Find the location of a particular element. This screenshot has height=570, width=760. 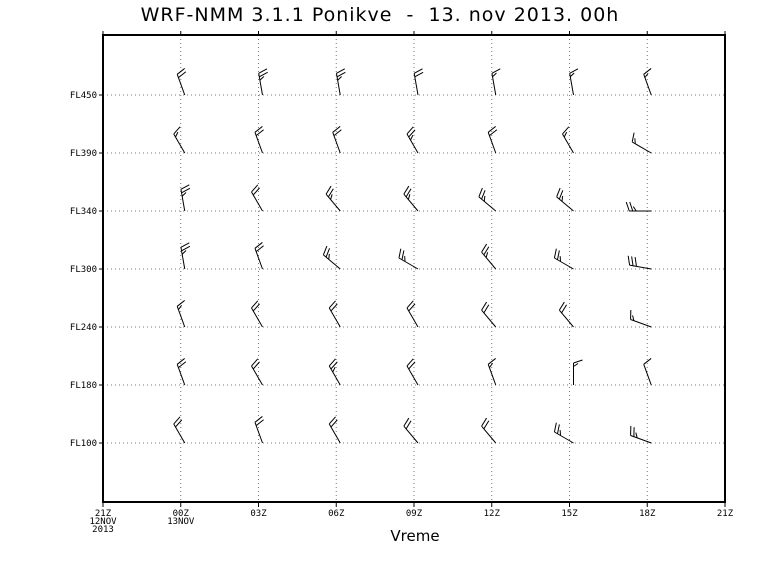

y-tick-label: FL340 is located at coordinates (83, 212).